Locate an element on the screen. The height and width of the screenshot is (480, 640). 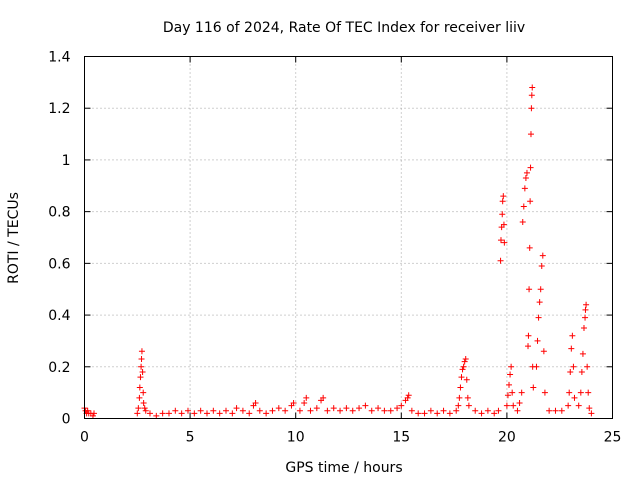
y-tick-label: 0 is located at coordinates (66, 420).